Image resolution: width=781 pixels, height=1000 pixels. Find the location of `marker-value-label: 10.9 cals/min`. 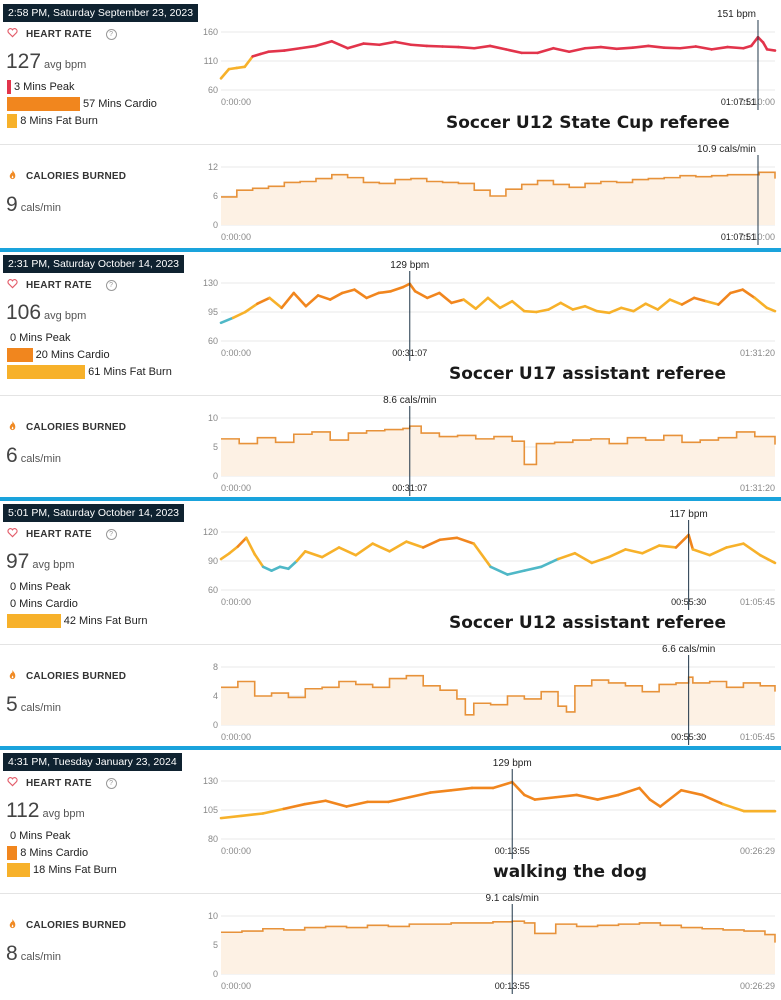

marker-value-label: 10.9 cals/min is located at coordinates (726, 149).